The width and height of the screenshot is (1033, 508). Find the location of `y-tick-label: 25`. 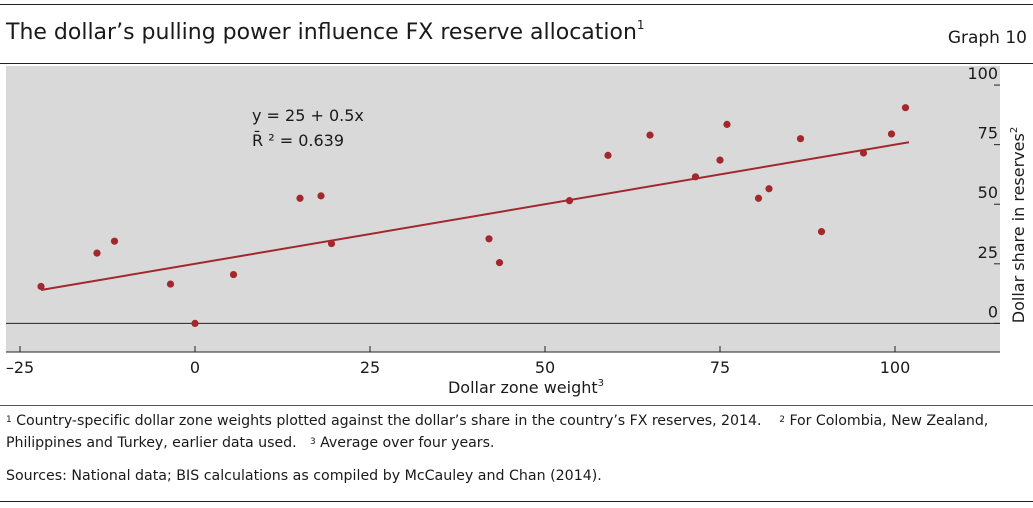

y-tick-label: 25 is located at coordinates (988, 252).